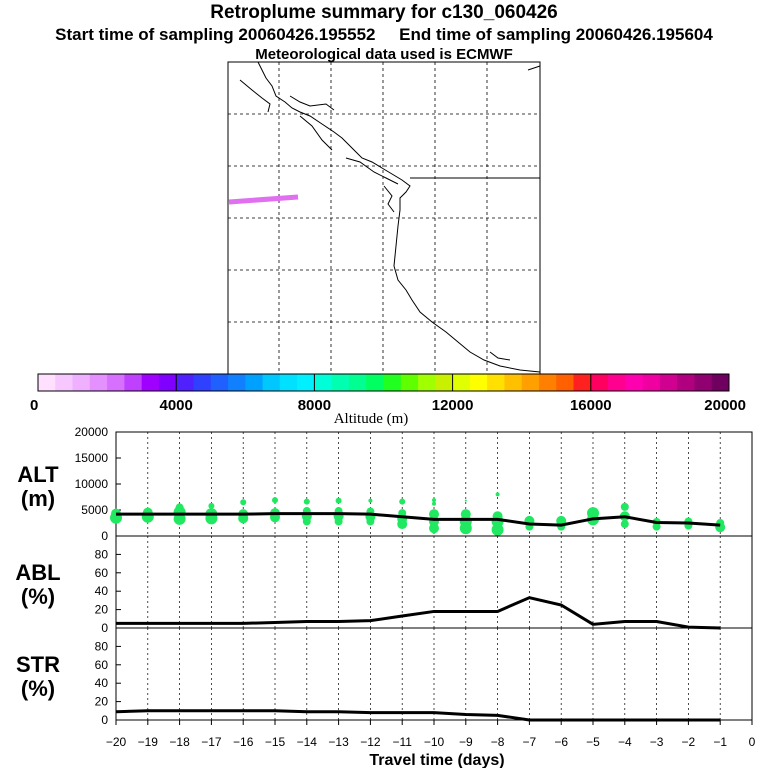 The image size is (768, 768). What do you see at coordinates (625, 742) in the screenshot?
I see `x-tick-label: −4` at bounding box center [625, 742].